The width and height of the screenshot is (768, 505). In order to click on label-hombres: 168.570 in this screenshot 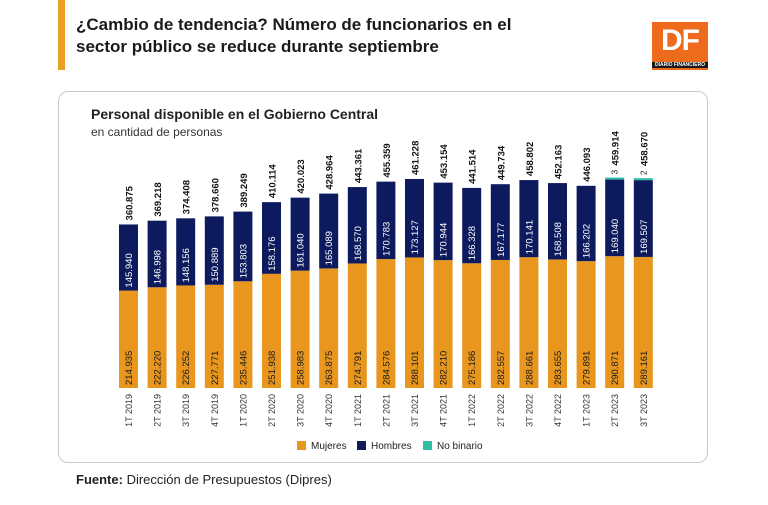, I will do `click(358, 243)`.